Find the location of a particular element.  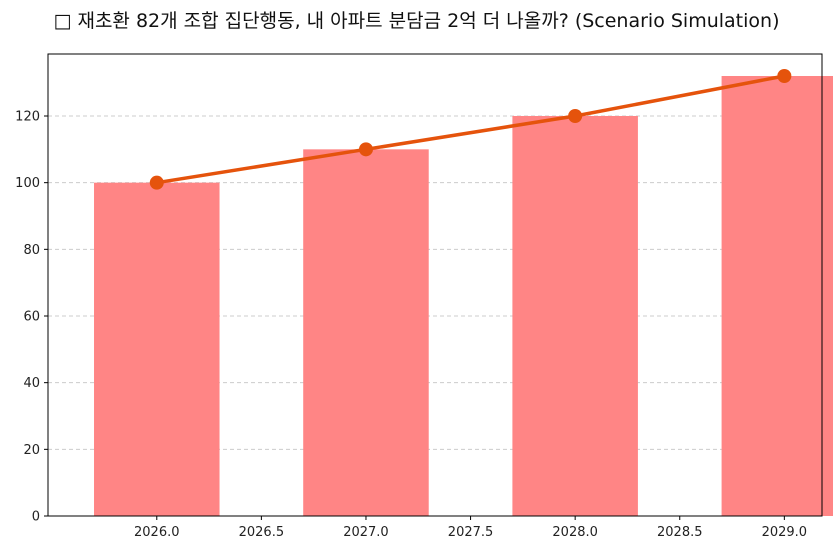

y-tick-label: 20 is located at coordinates (31, 450).